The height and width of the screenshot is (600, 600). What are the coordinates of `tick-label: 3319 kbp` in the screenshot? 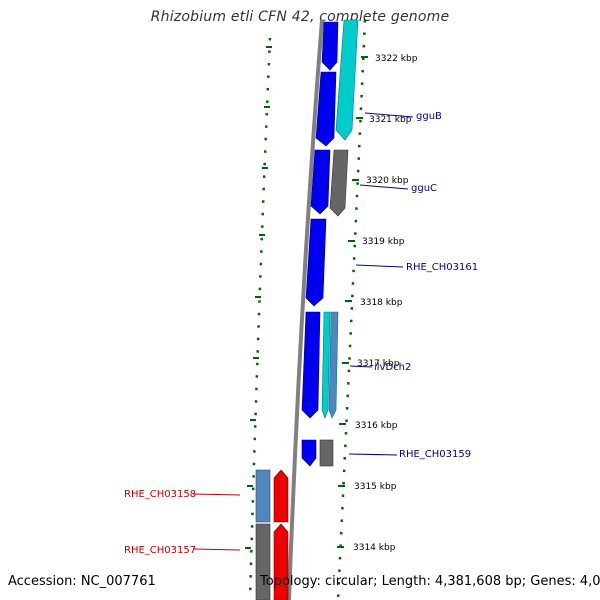 It's located at (383, 242).